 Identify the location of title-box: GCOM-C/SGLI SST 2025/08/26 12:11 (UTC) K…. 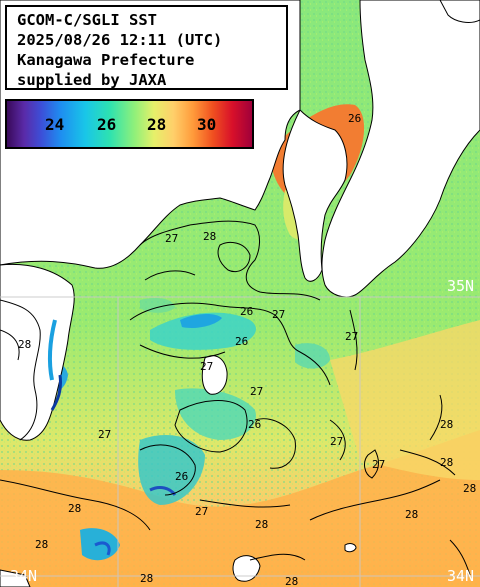
(146, 47).